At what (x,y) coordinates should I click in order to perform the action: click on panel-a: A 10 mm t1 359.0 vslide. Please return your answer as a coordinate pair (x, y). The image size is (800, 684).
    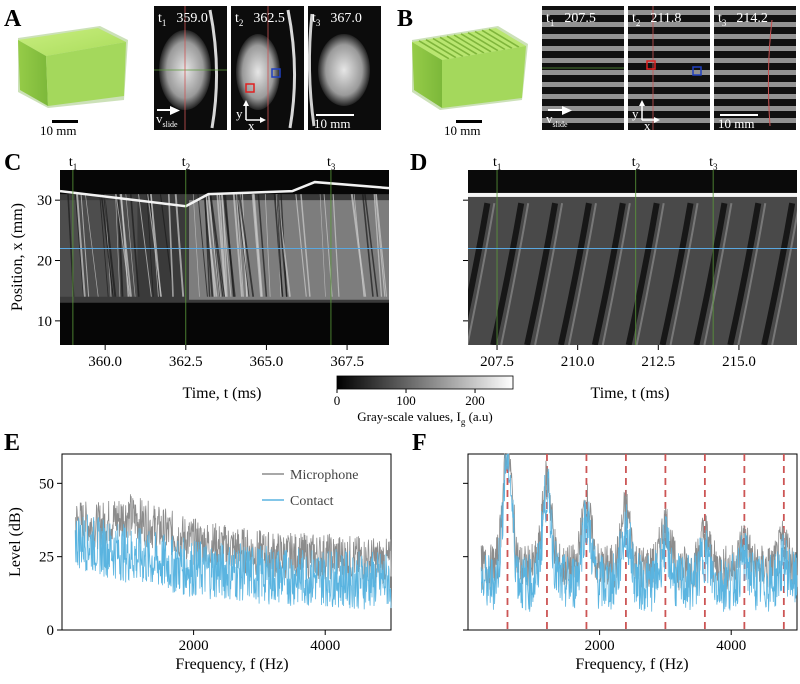
    Looking at the image, I should click on (192, 72).